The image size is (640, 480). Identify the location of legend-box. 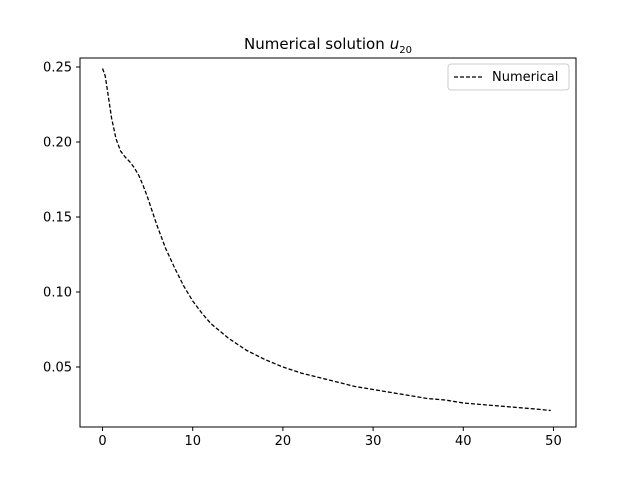
(508, 77).